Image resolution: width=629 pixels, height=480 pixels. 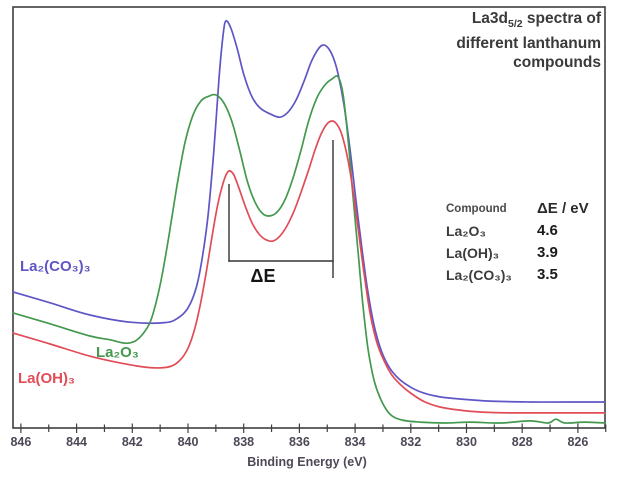 What do you see at coordinates (489, 18) in the screenshot?
I see `figure-title-line1-prefix: La3d` at bounding box center [489, 18].